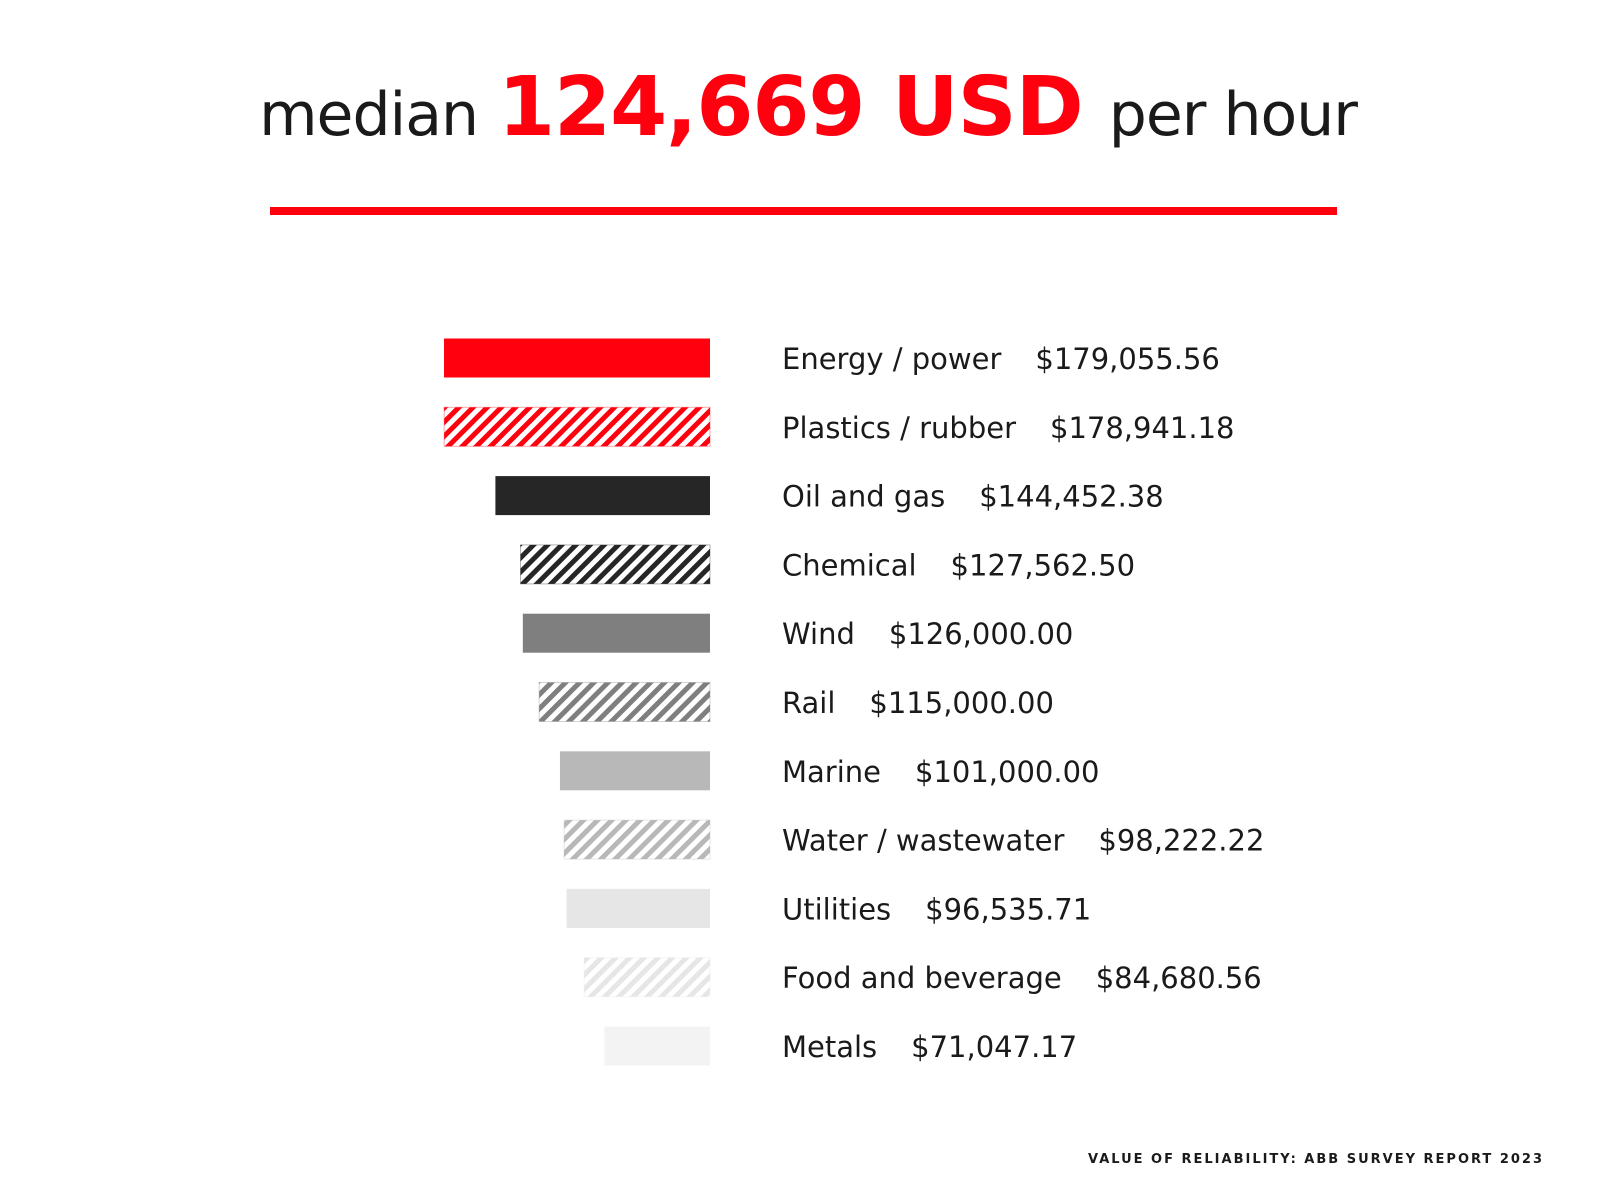  Describe the element at coordinates (791, 107) in the screenshot. I see `headline-value: 124,669 USD` at that location.